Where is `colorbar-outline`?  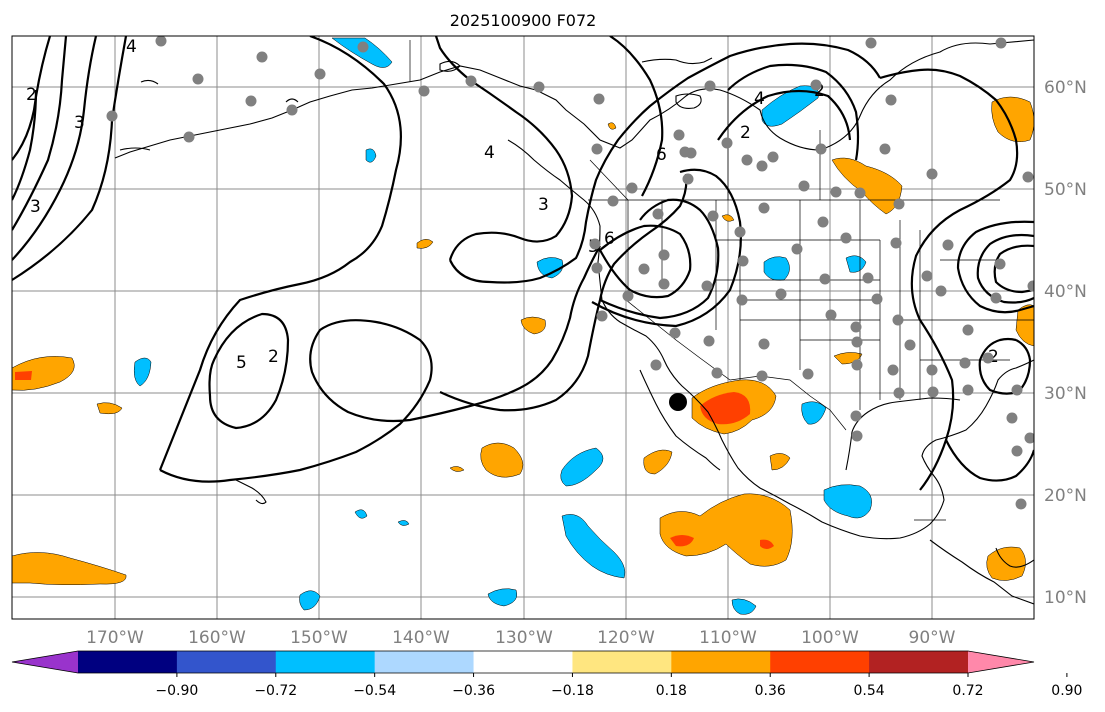
colorbar-outline is located at coordinates (523, 662).